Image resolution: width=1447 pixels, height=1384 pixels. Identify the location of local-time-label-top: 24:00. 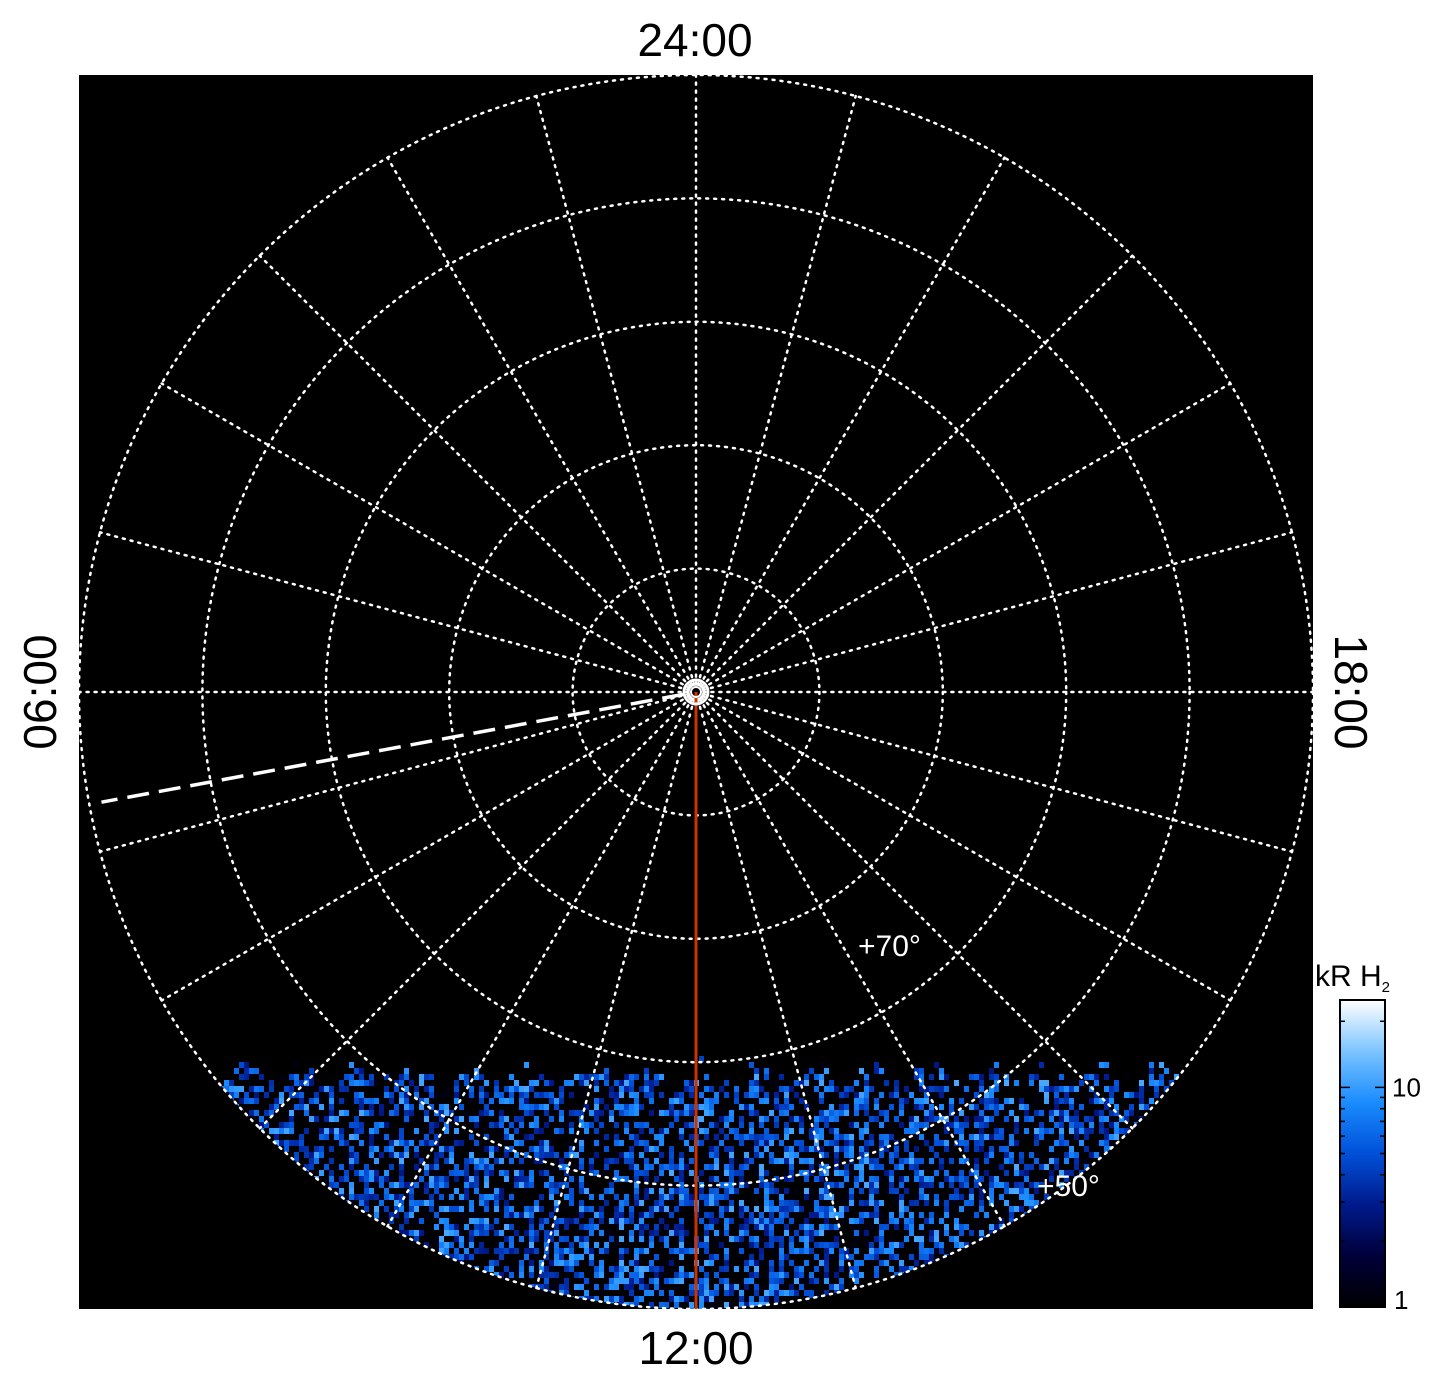
(694, 40).